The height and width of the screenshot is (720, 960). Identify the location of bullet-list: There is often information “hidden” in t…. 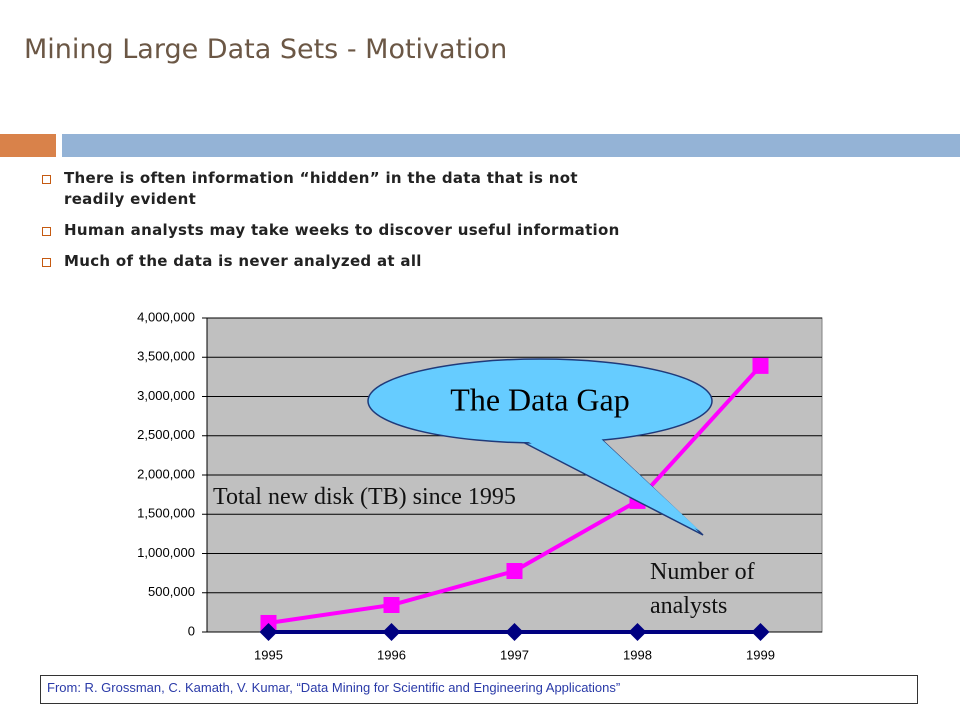
(377, 225).